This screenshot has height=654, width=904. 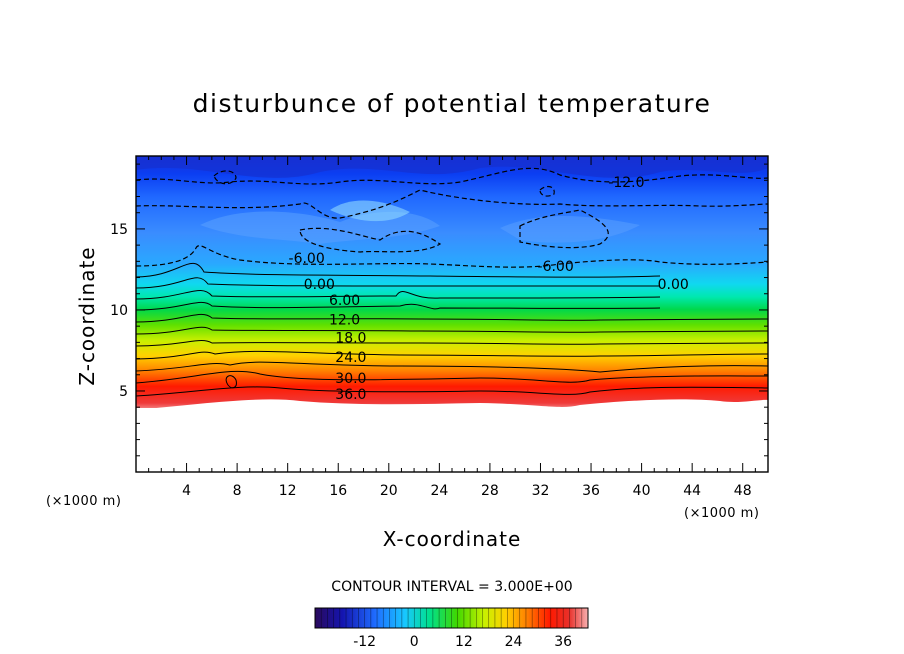 What do you see at coordinates (123, 392) in the screenshot?
I see `y-tick-label: 5` at bounding box center [123, 392].